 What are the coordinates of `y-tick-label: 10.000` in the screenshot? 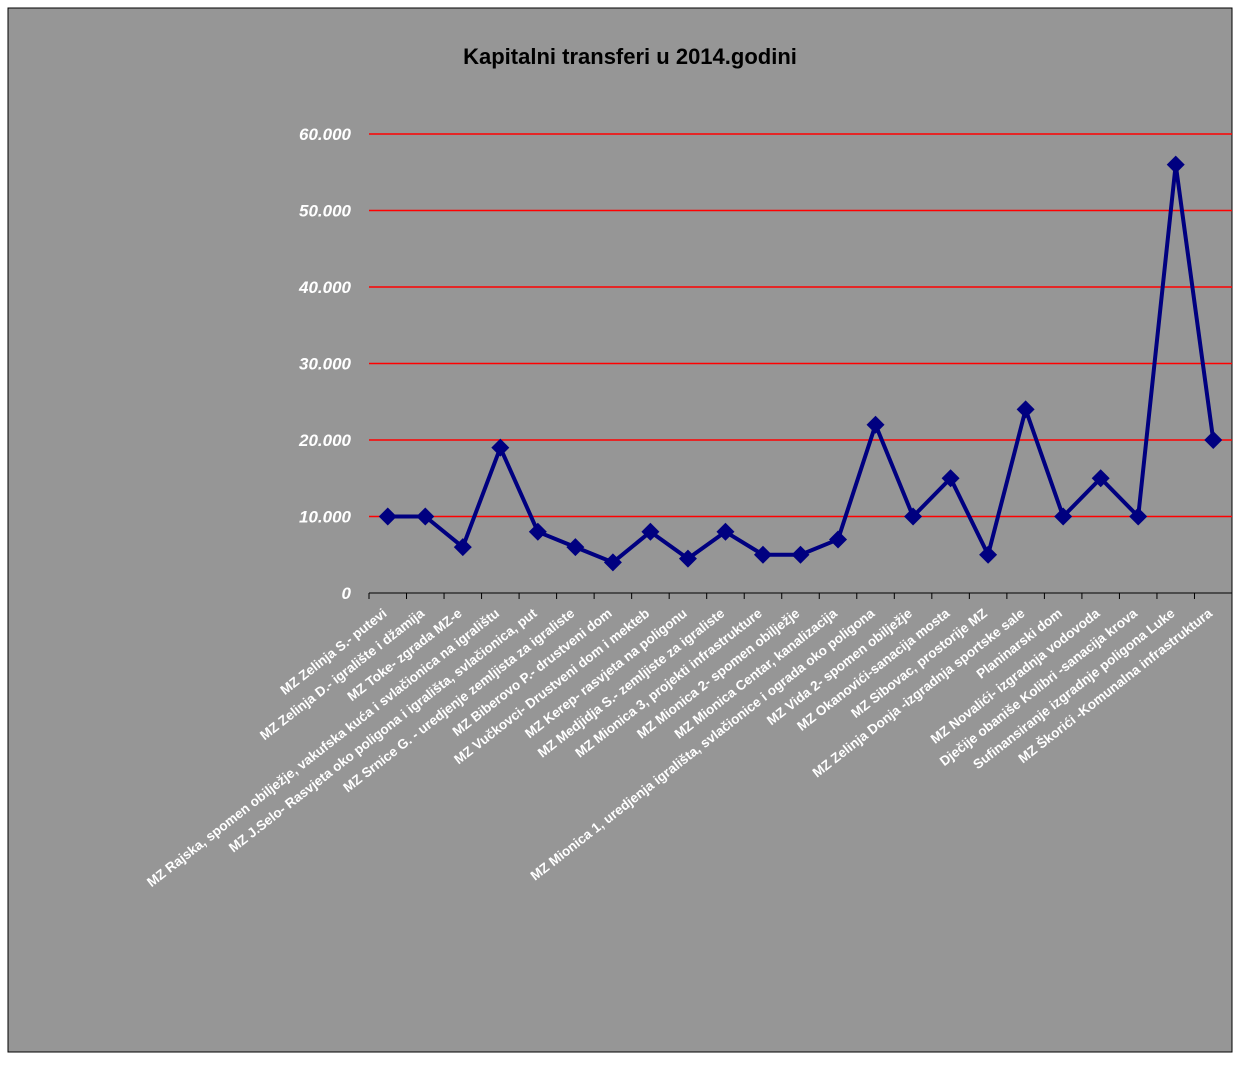 It's located at (325, 517).